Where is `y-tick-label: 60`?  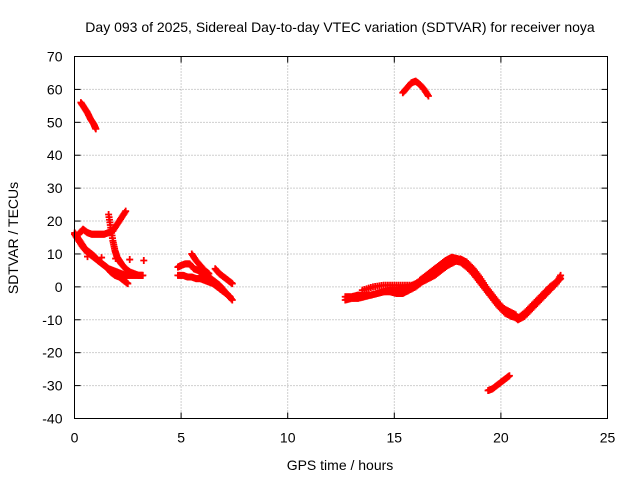
y-tick-label: 60 is located at coordinates (55, 89).